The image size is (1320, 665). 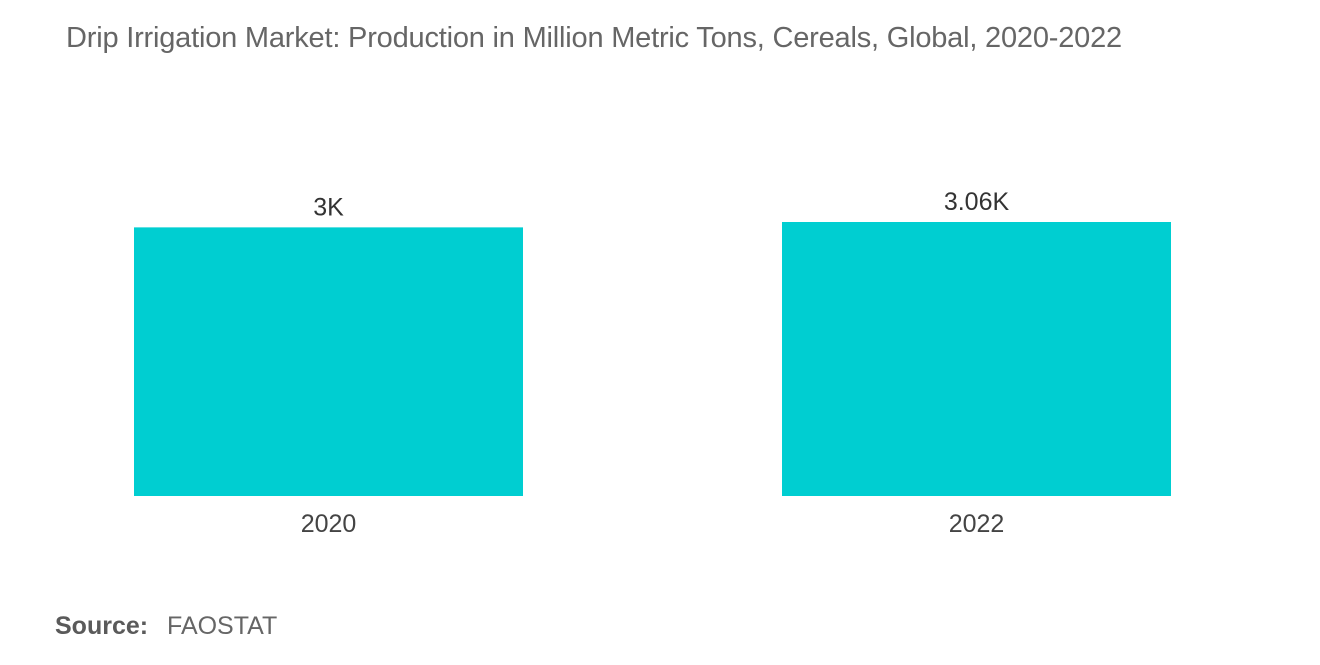 I want to click on x-tick-label-2020: 2020, so click(x=329, y=524).